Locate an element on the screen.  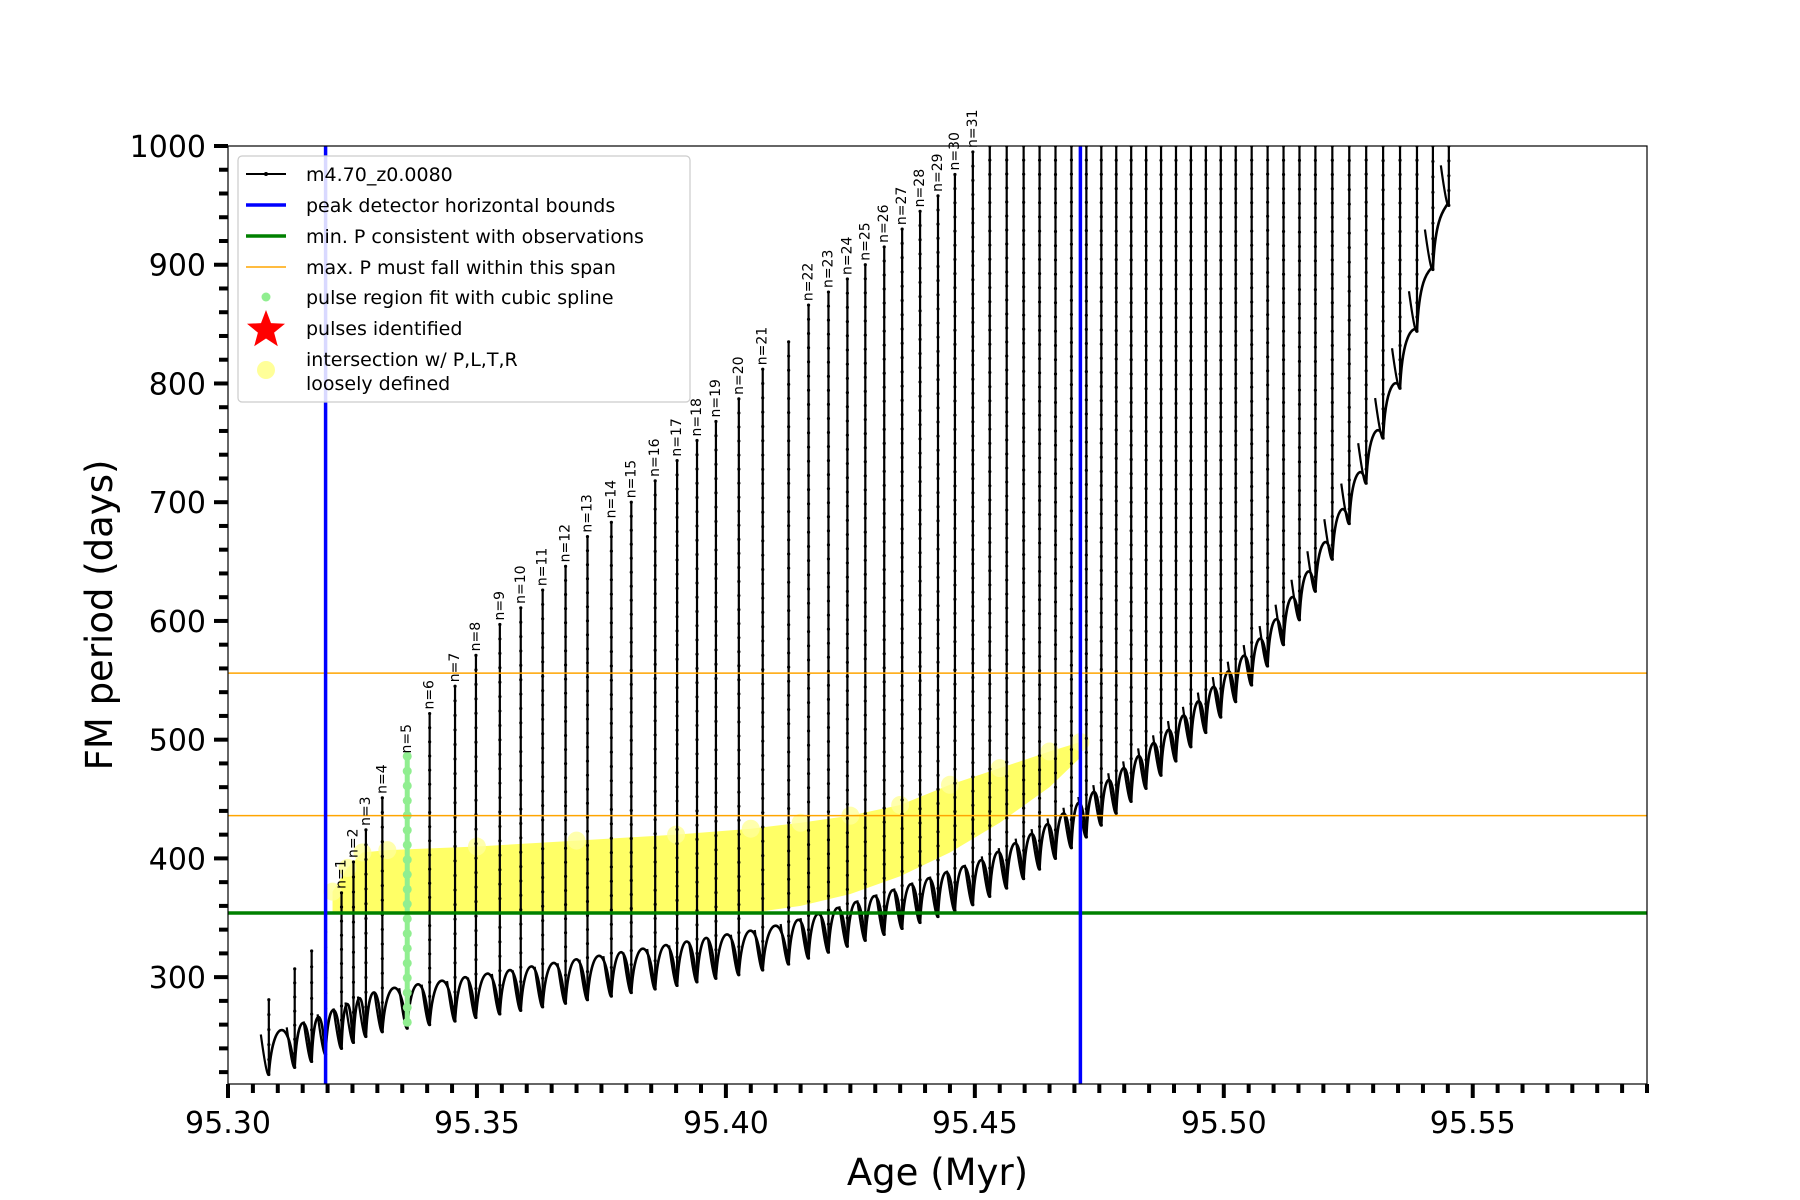
harmonic-label: n=11 is located at coordinates (543, 567).